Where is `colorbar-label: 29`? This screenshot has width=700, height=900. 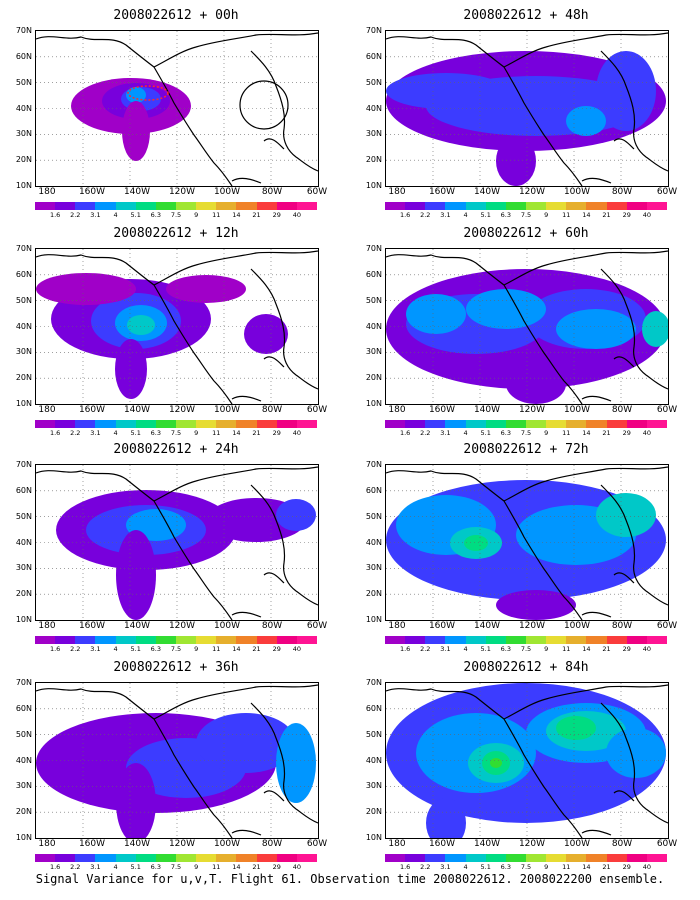 colorbar-label: 29 is located at coordinates (276, 215).